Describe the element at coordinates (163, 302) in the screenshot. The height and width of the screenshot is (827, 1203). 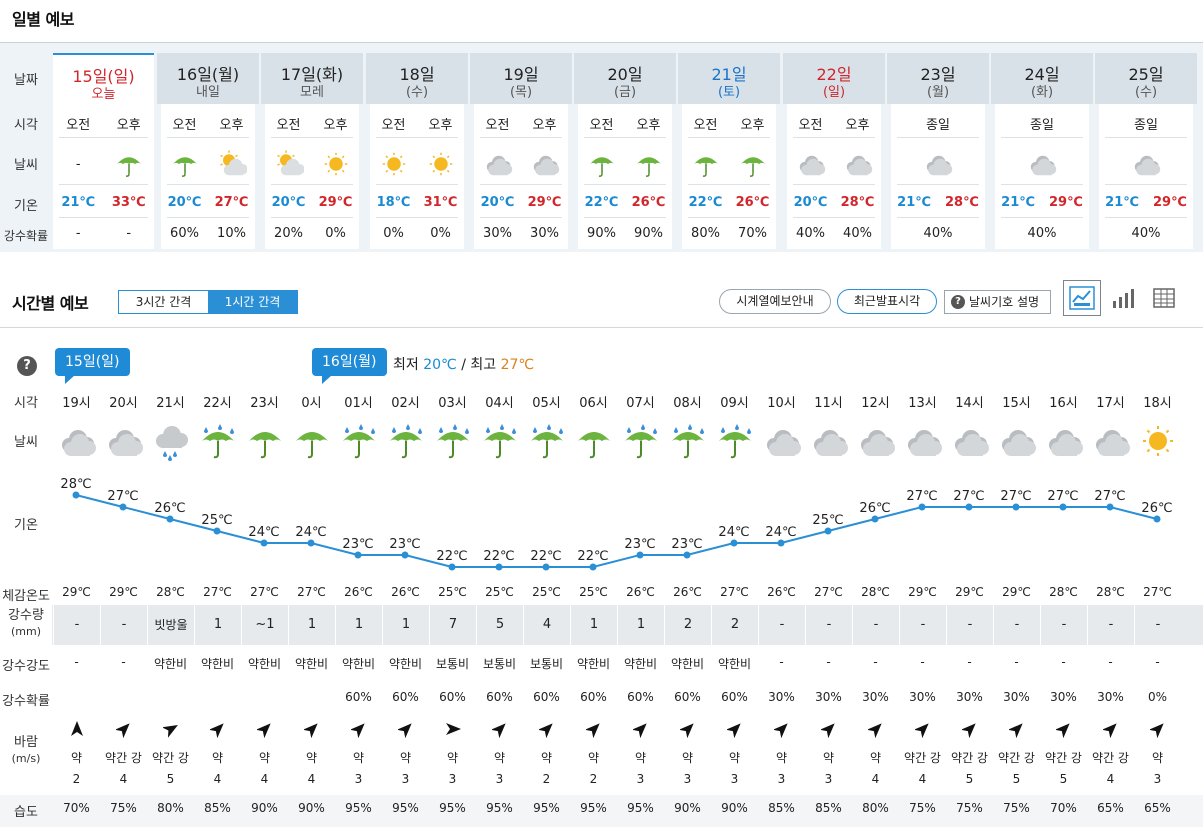
I see `tab-3hour: 3시간 간격` at that location.